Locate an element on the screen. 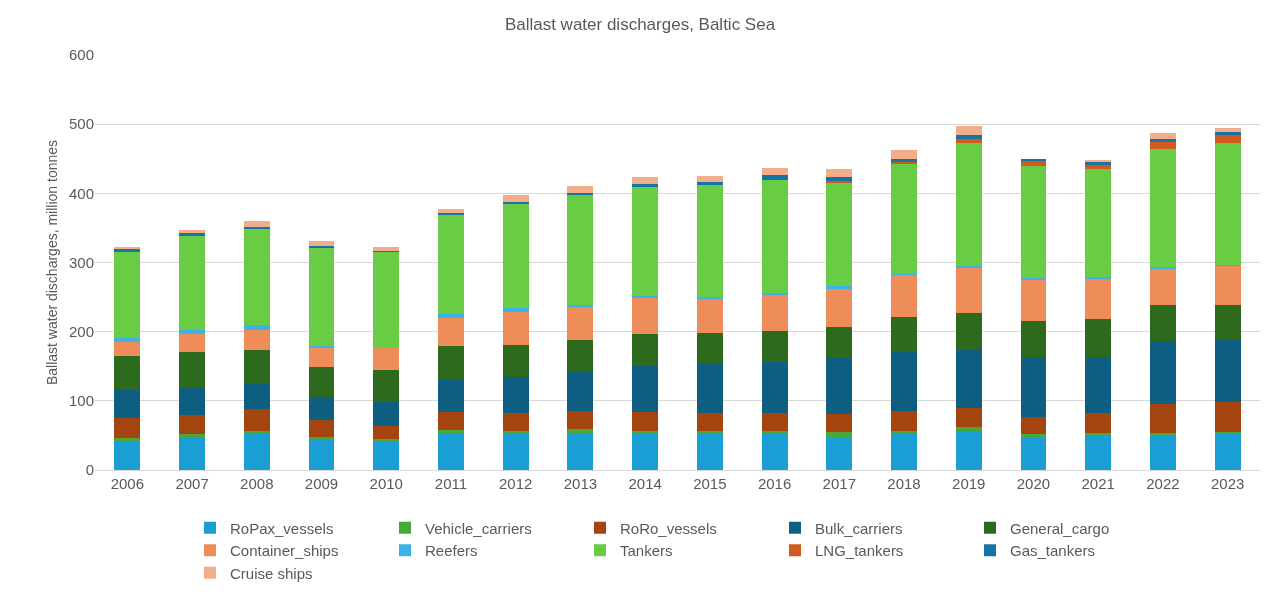  x-tick-label: 2017 is located at coordinates (839, 483).